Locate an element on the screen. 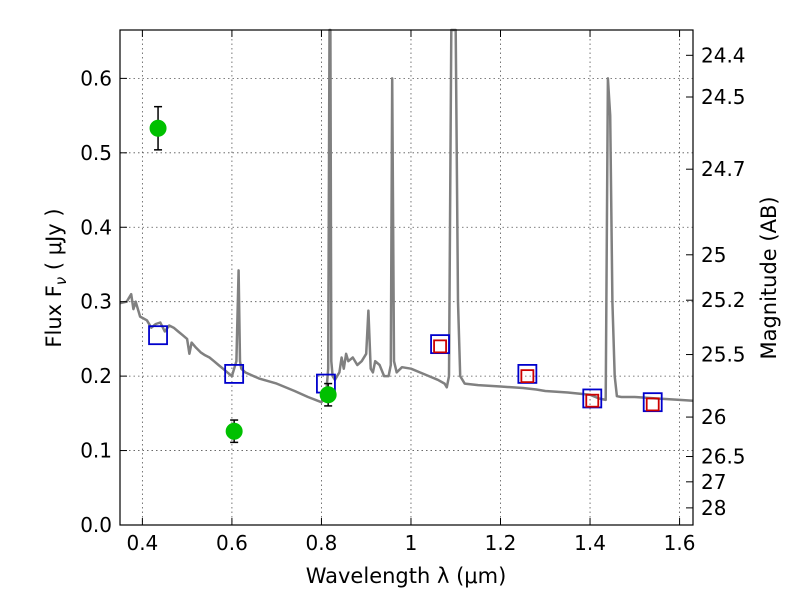  y-tick-label: 0.5 is located at coordinates (96, 153).